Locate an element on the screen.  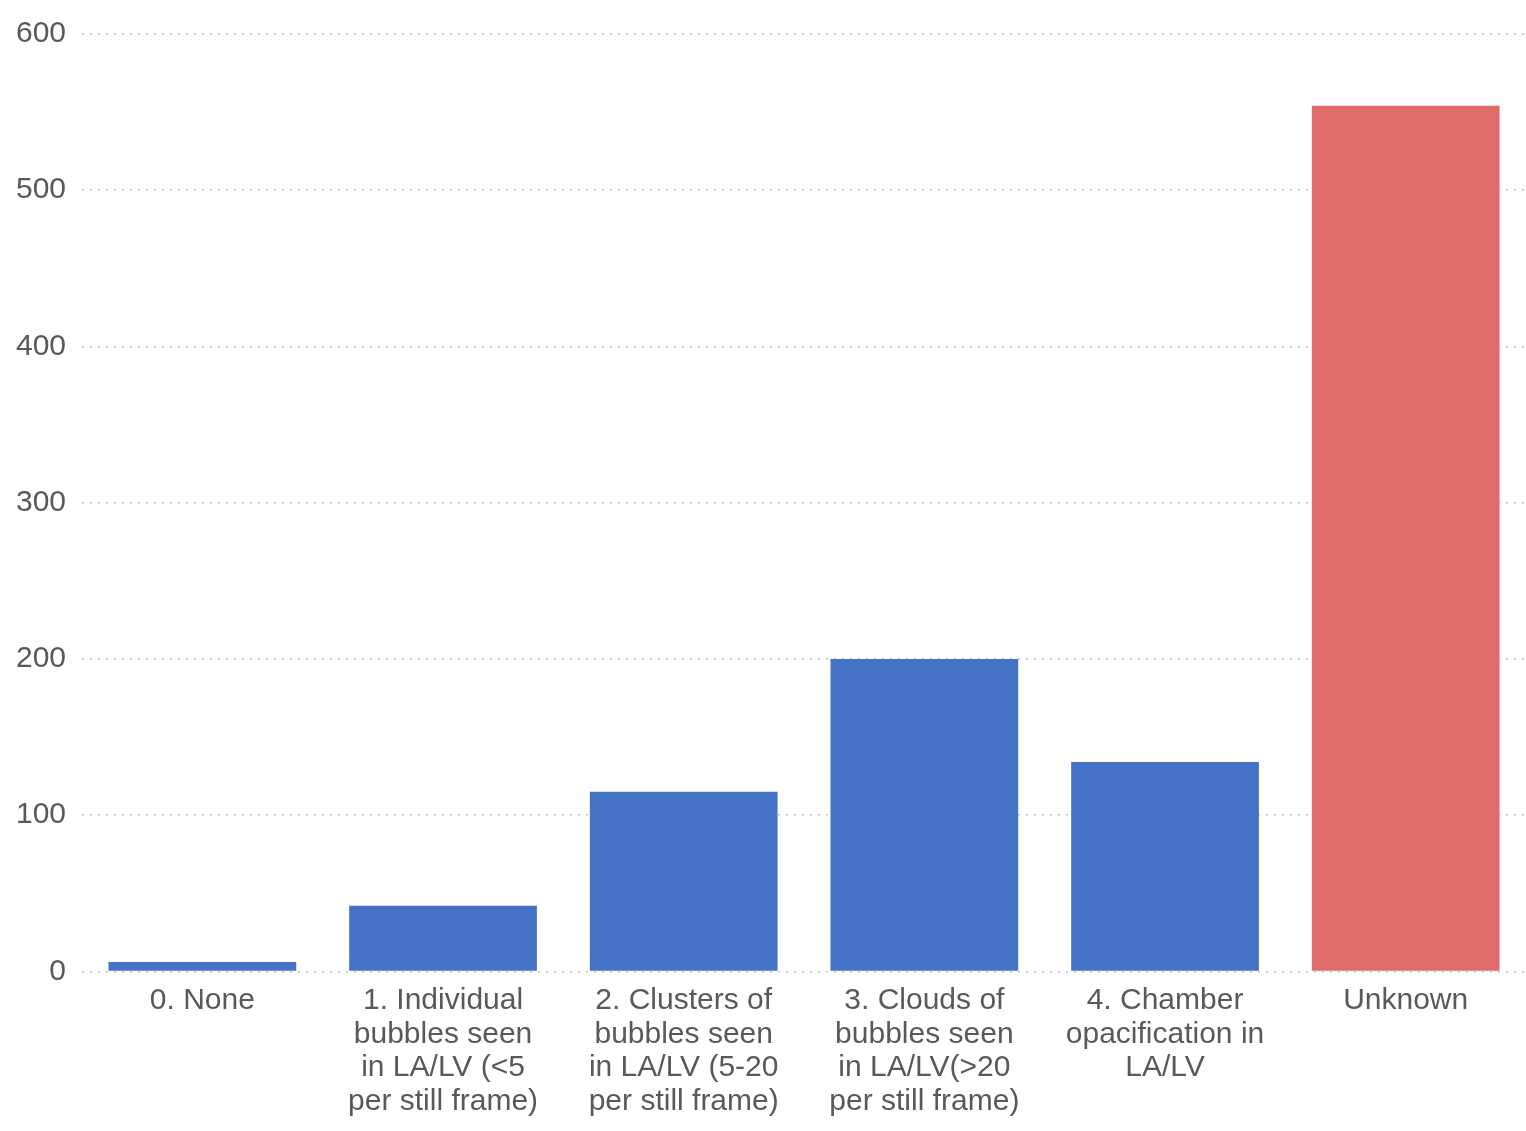
x-tick-label: 4. Chamber opacification in LA/LV is located at coordinates (1165, 1032).